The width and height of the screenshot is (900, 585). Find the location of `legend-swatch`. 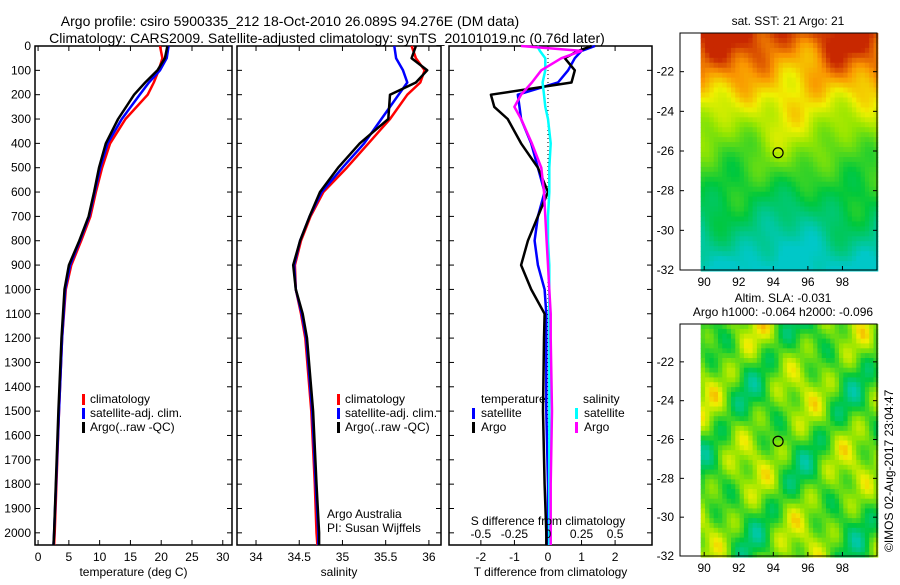

legend-swatch is located at coordinates (83, 413).